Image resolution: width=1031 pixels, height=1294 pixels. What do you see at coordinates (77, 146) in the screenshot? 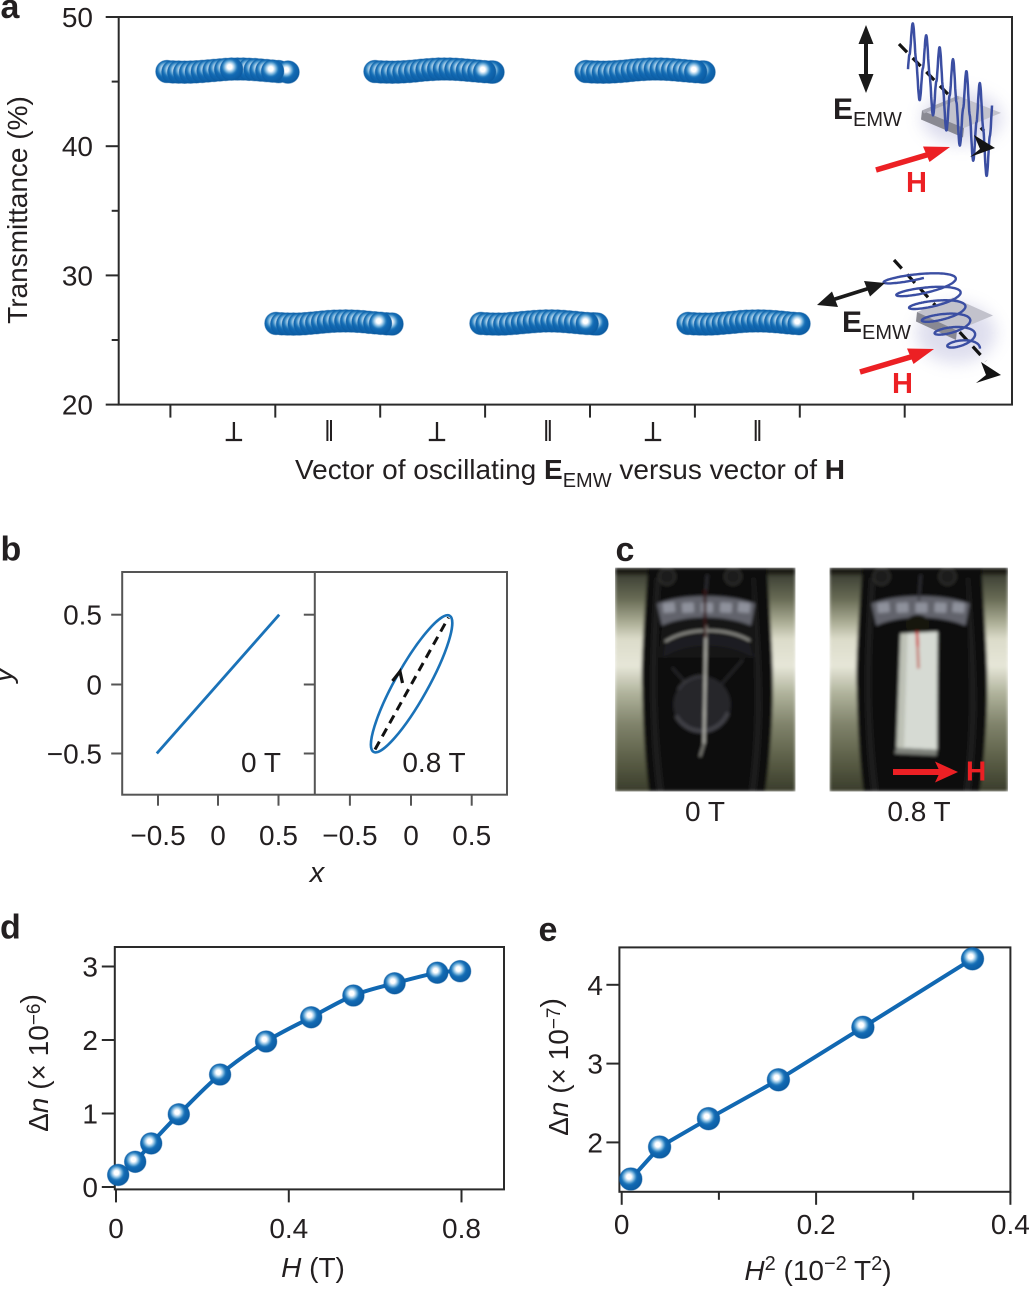
I see `svg-text: 40` at bounding box center [77, 146].